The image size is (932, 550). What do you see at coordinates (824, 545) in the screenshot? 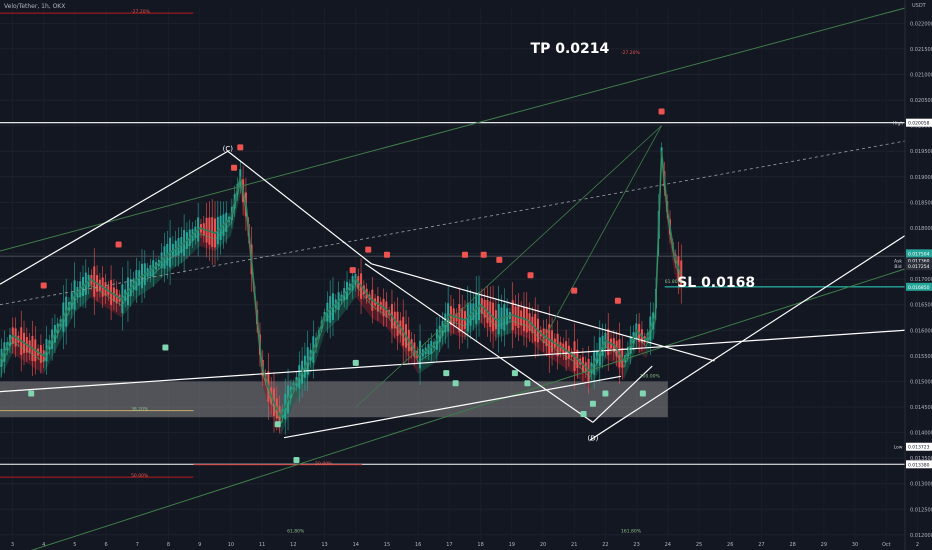
I see `x-tick-label: 29` at bounding box center [824, 545].